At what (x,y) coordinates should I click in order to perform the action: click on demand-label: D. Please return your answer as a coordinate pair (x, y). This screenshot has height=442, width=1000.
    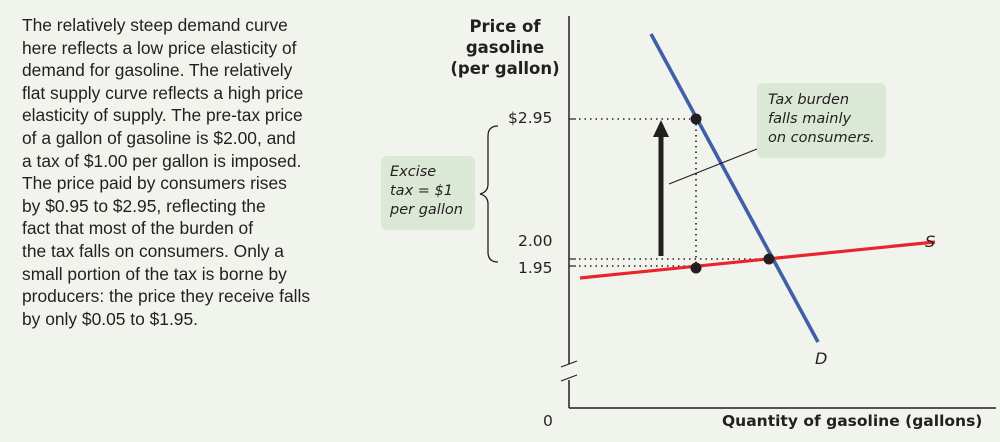
    Looking at the image, I should click on (821, 358).